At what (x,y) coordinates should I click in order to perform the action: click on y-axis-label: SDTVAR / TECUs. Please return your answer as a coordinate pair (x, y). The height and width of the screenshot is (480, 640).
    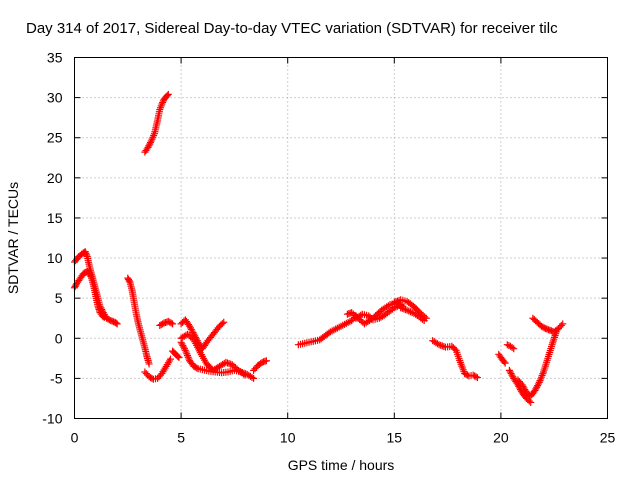
    Looking at the image, I should click on (13, 238).